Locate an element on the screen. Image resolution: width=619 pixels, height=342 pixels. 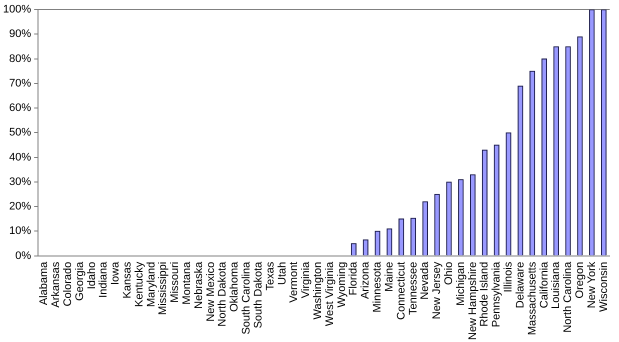
x-tick-label: California is located at coordinates (544, 284).